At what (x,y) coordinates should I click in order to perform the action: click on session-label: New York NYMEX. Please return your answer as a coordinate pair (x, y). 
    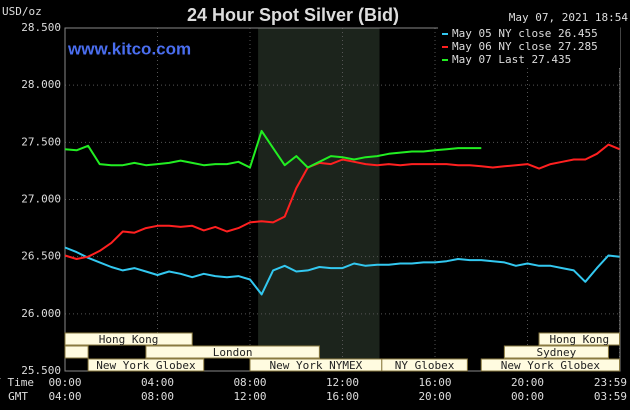
    Looking at the image, I should click on (316, 365).